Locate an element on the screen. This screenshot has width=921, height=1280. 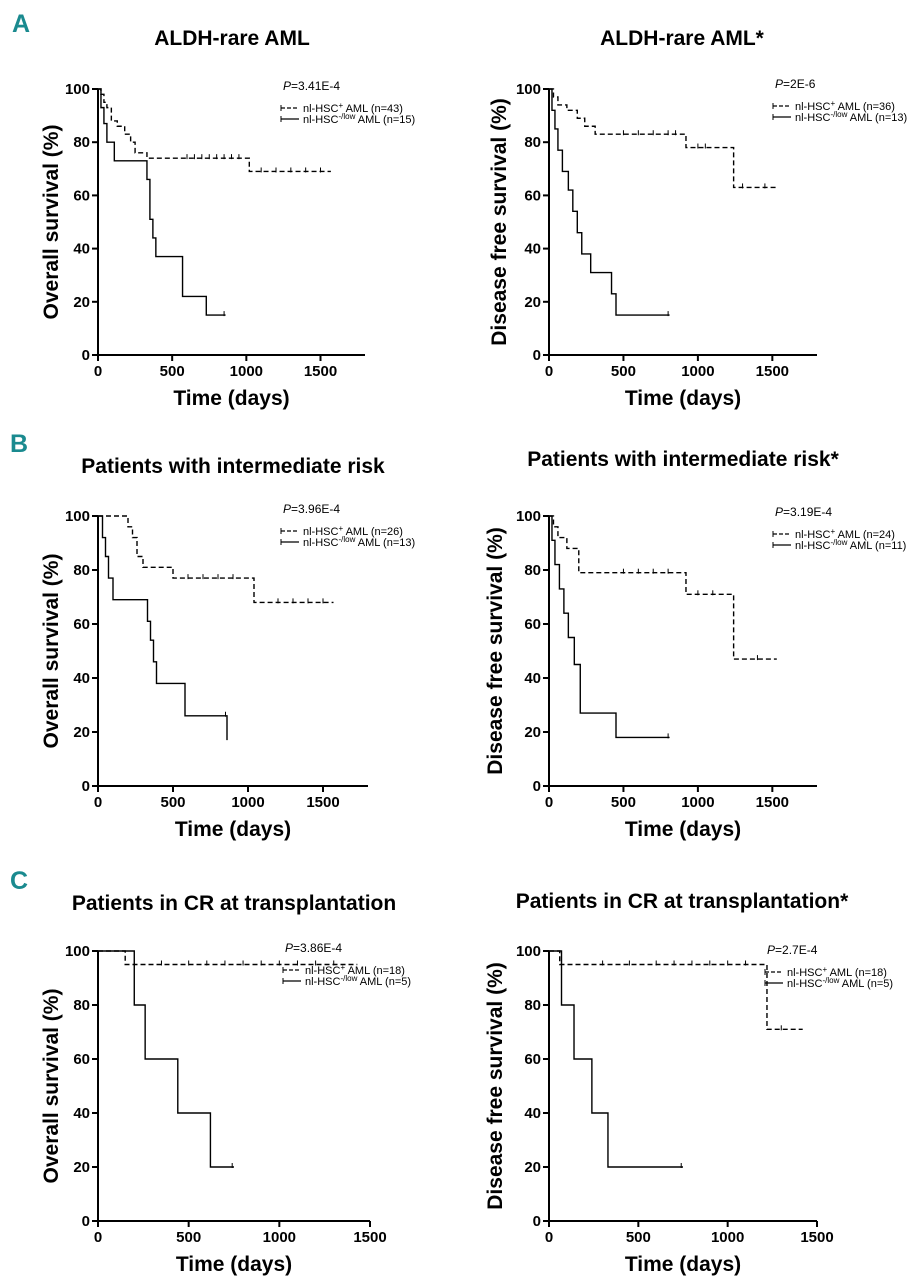
chart-title: Patients in CR at transplantation* is located at coordinates (682, 901).